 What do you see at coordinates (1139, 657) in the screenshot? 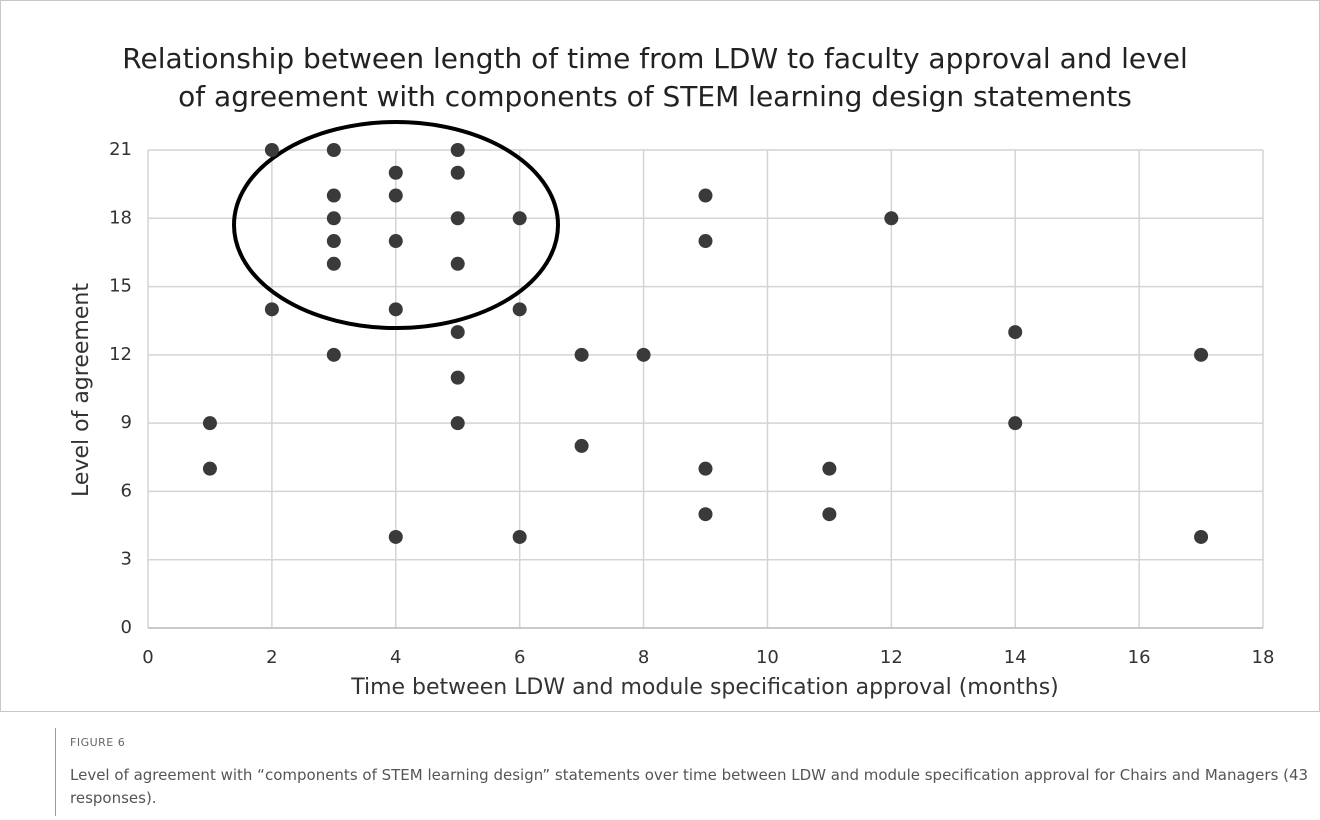
I see `x-tick-label: 16` at bounding box center [1139, 657].